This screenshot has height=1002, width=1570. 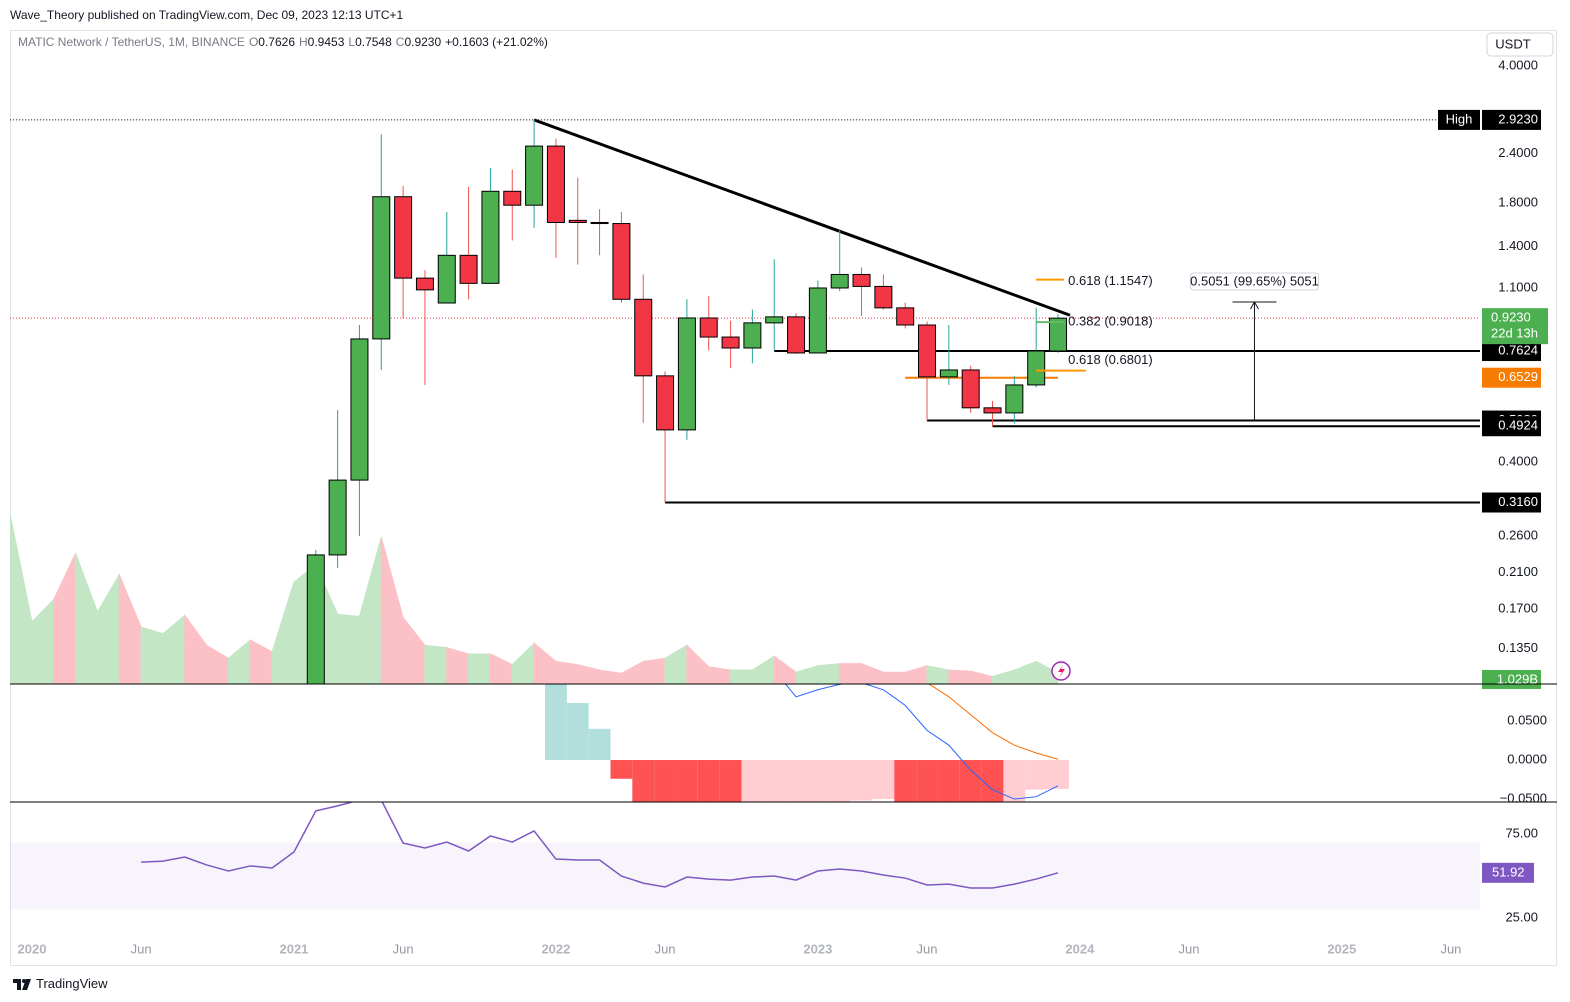 What do you see at coordinates (352, 42) in the screenshot?
I see `ohlc-key: L` at bounding box center [352, 42].